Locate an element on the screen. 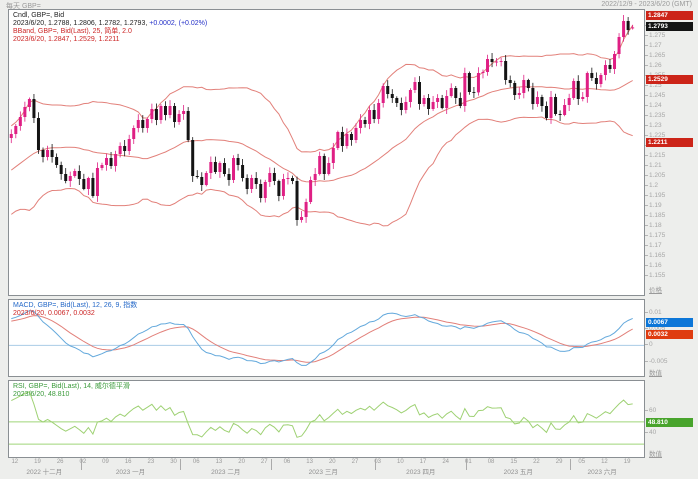 The width and height of the screenshot is (698, 479). price-tick-1.26: 1.26 is located at coordinates (655, 65).